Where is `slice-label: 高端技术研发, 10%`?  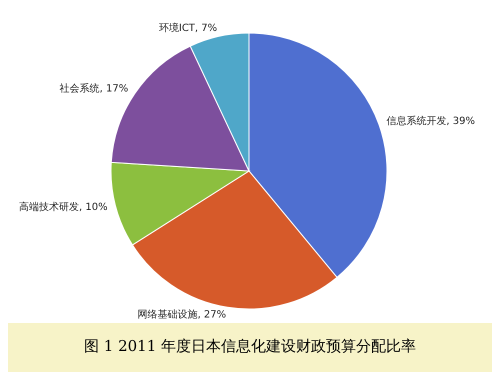
slice-label: 高端技术研发, 10% is located at coordinates (63, 206).